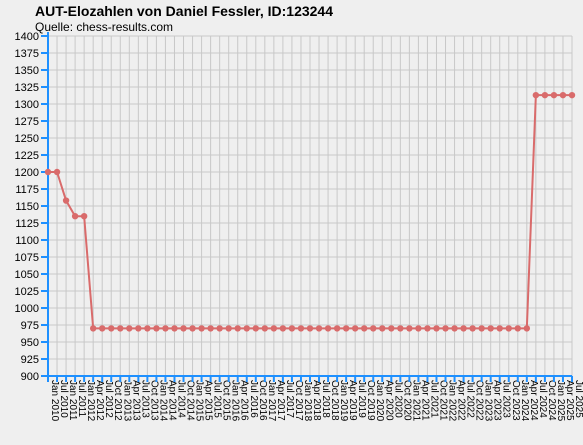 This screenshot has height=445, width=583. What do you see at coordinates (406, 400) in the screenshot?
I see `x-tick-label: Oct 2020` at bounding box center [406, 400].